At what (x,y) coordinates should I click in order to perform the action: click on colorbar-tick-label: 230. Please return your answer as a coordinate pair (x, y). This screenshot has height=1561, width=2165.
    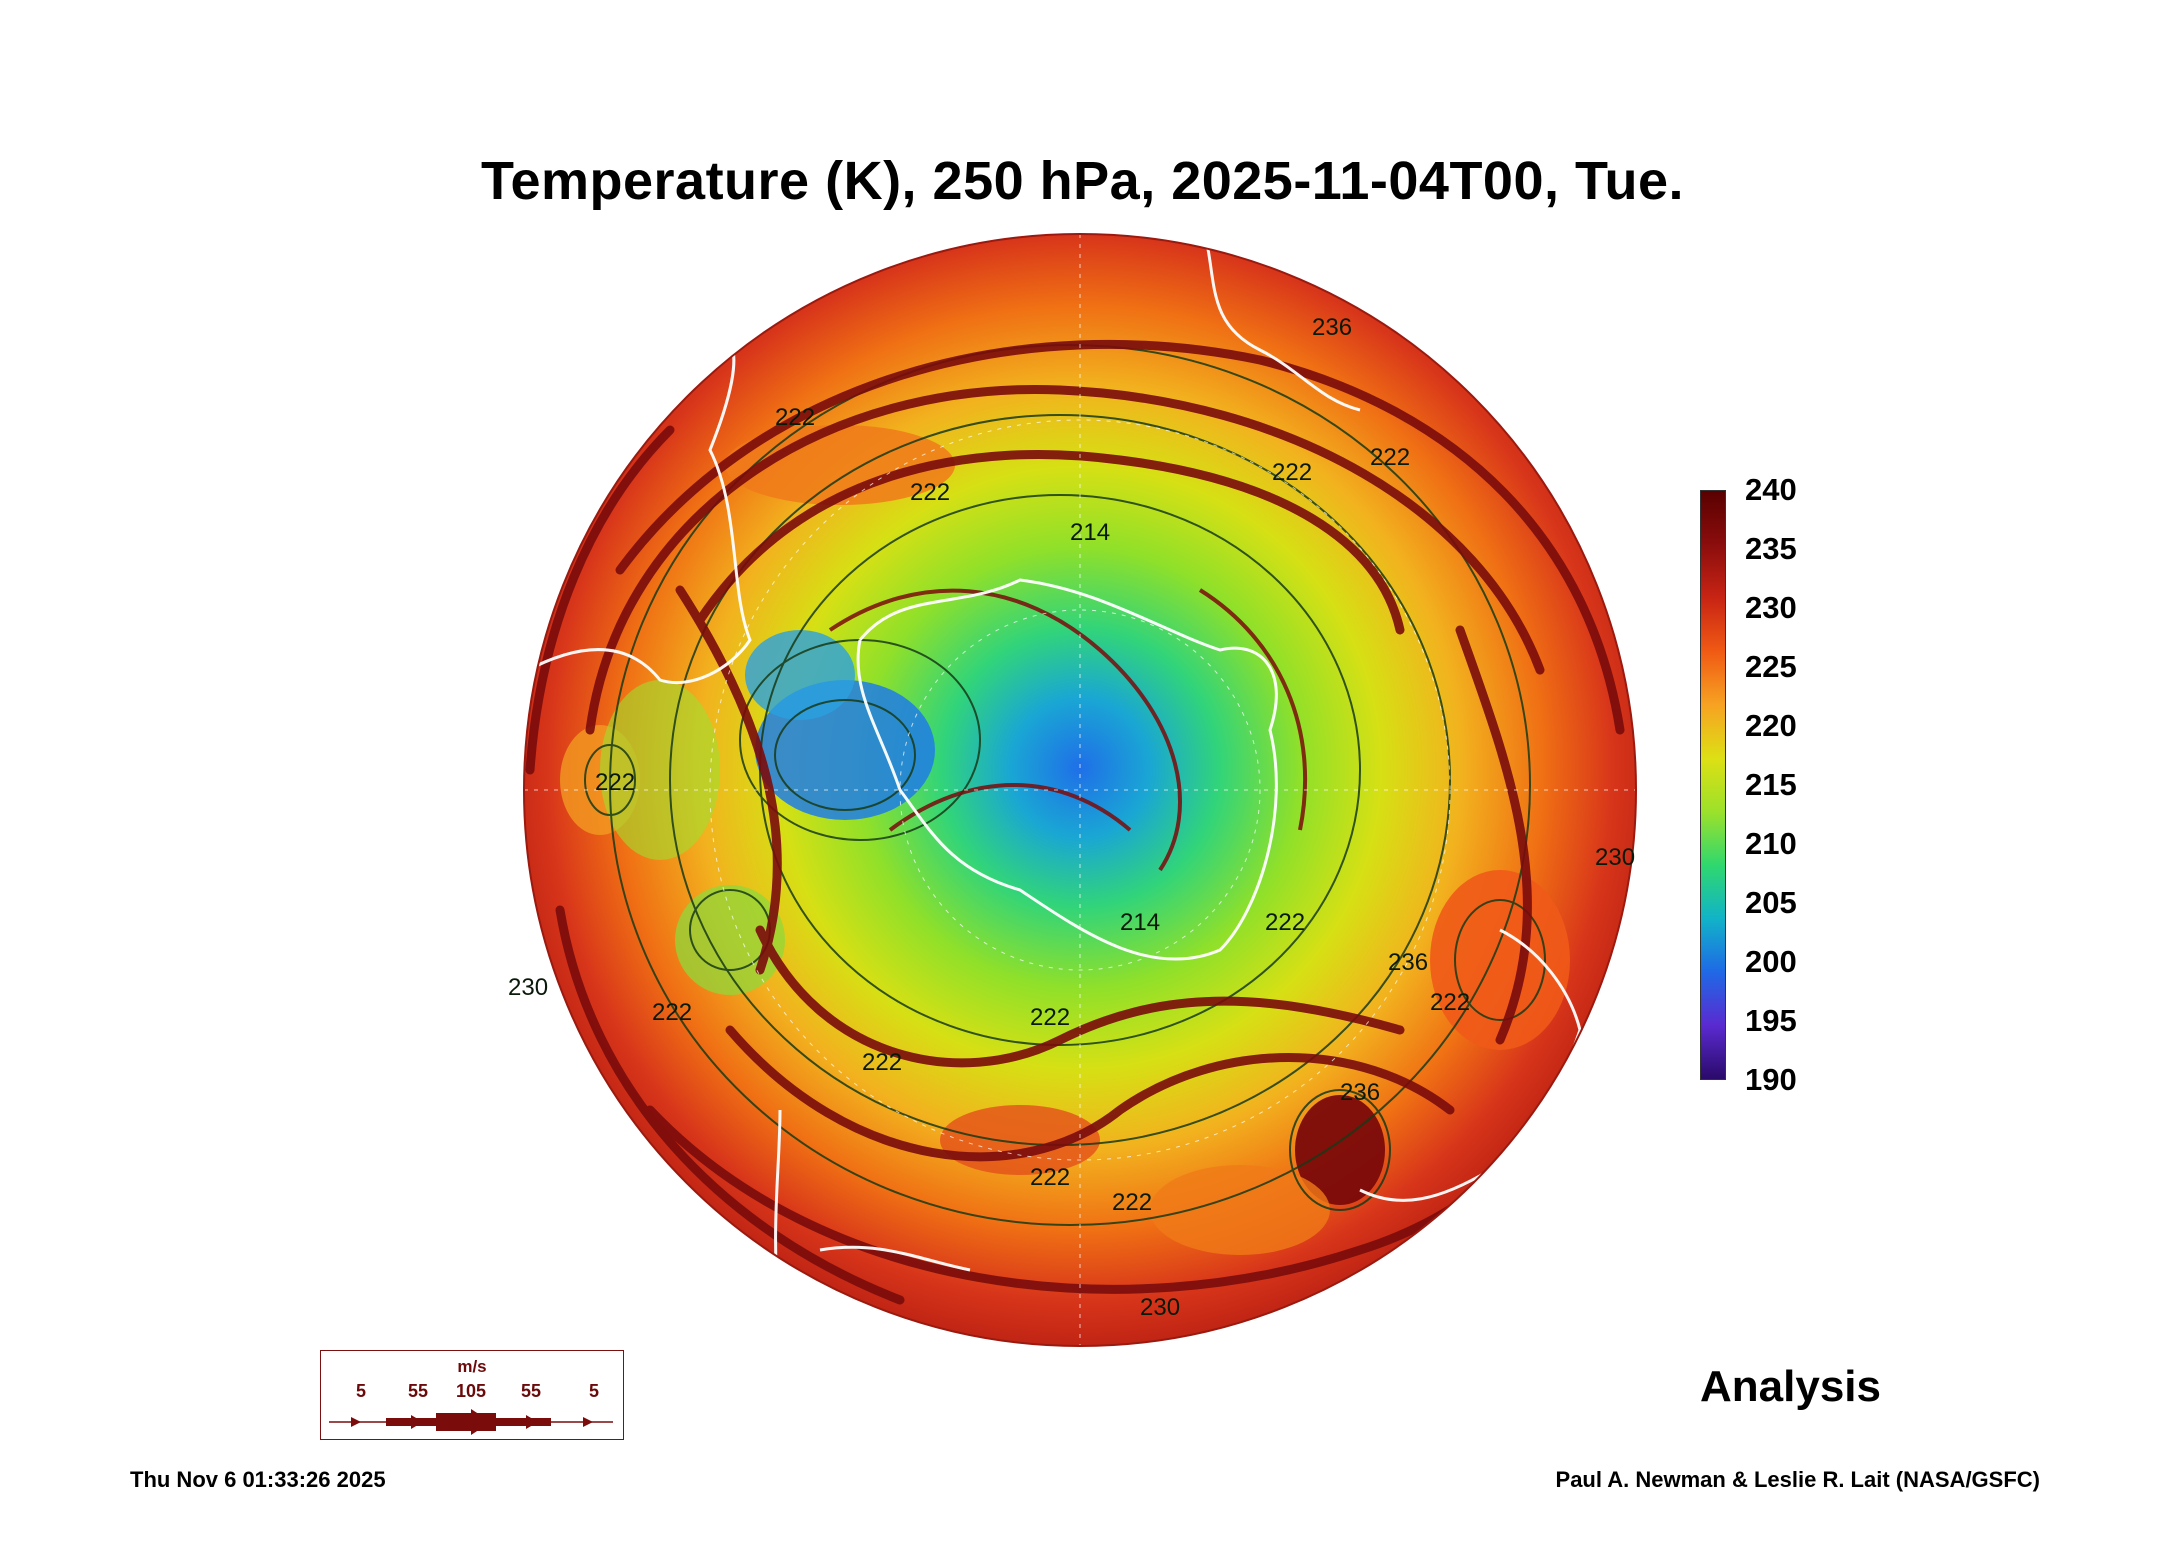
    Looking at the image, I should click on (1771, 607).